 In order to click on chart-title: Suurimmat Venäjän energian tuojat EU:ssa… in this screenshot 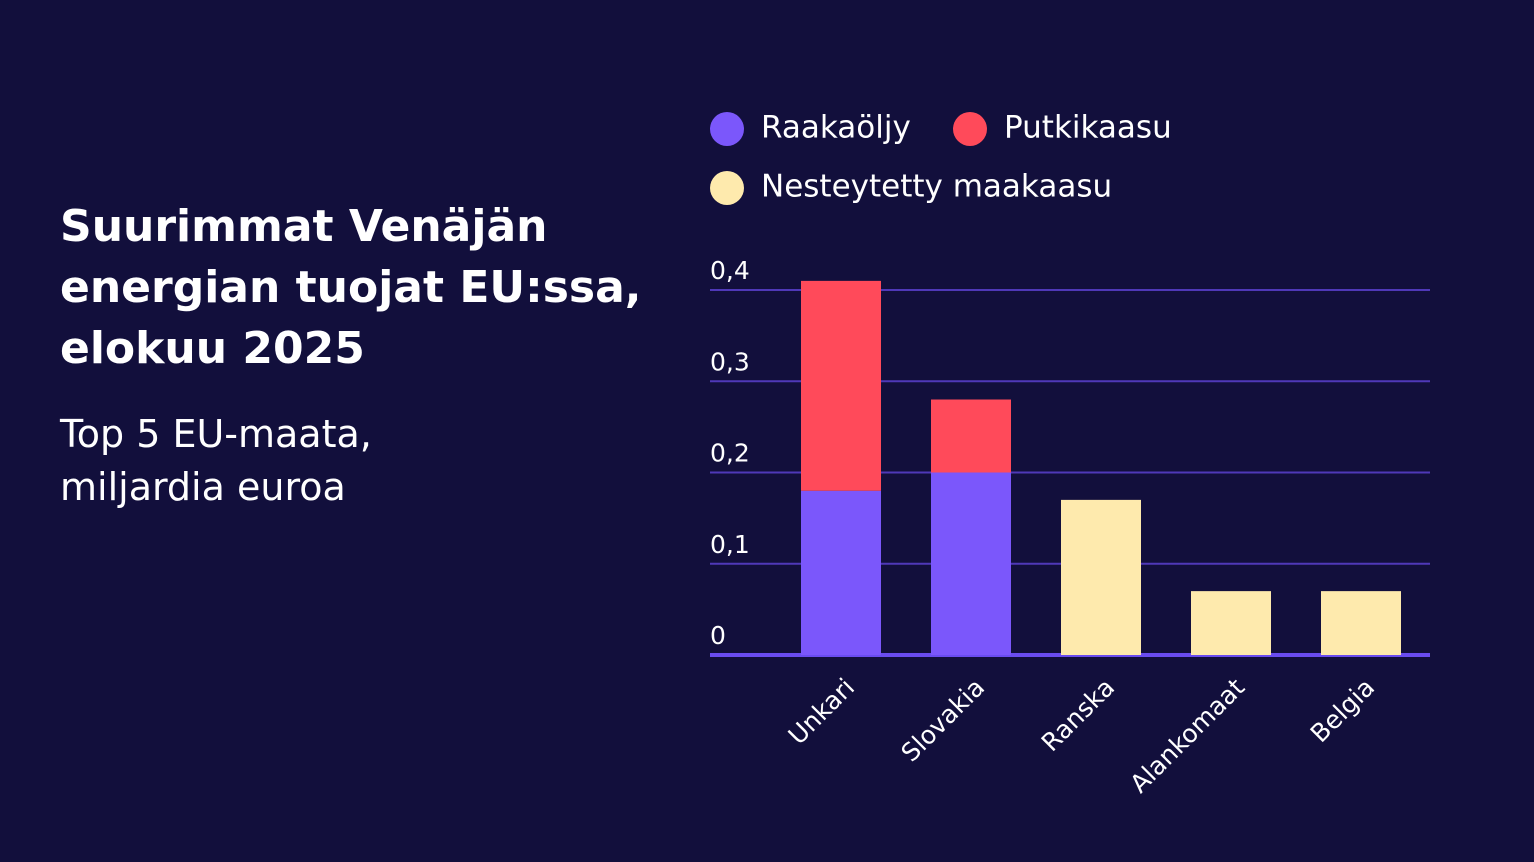, I will do `click(351, 287)`.